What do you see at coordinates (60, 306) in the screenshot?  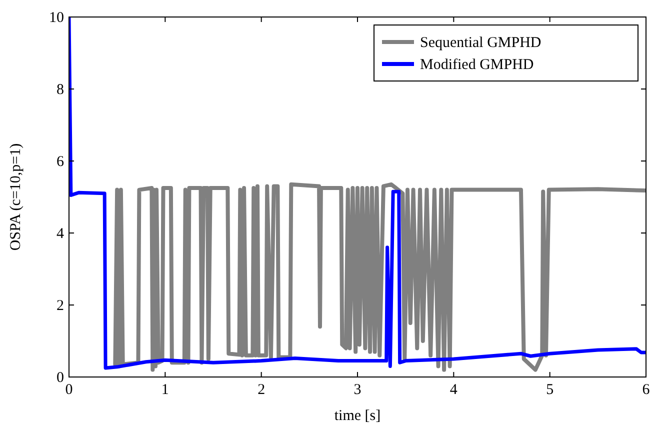 I see `y-tick-label: 2` at bounding box center [60, 306].